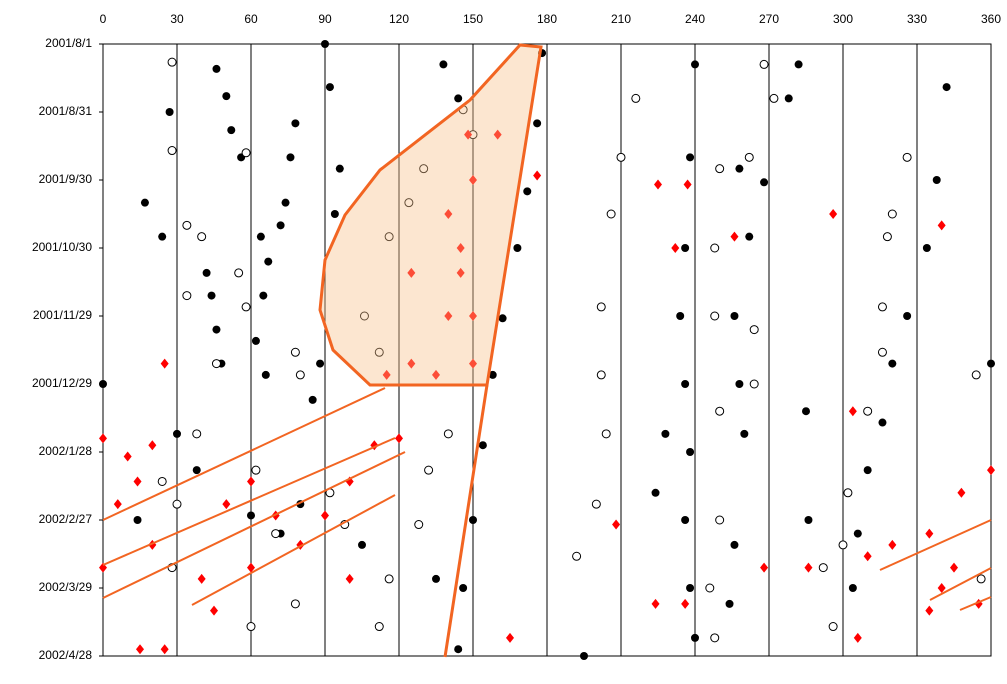  Describe the element at coordinates (66, 519) in the screenshot. I see `y-tick-label: 2002/2/27` at that location.